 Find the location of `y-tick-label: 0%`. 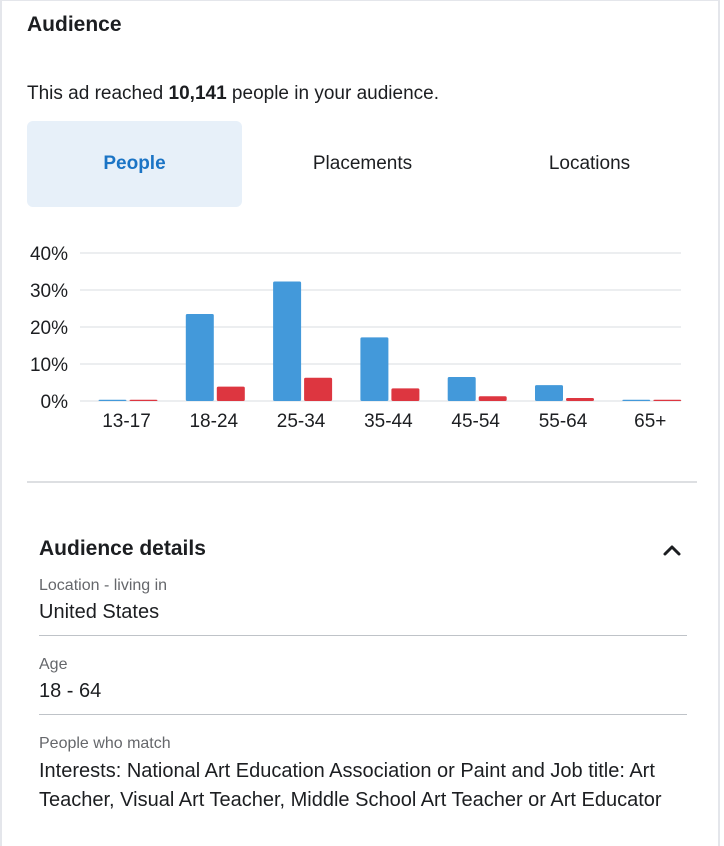

y-tick-label: 0% is located at coordinates (55, 402).